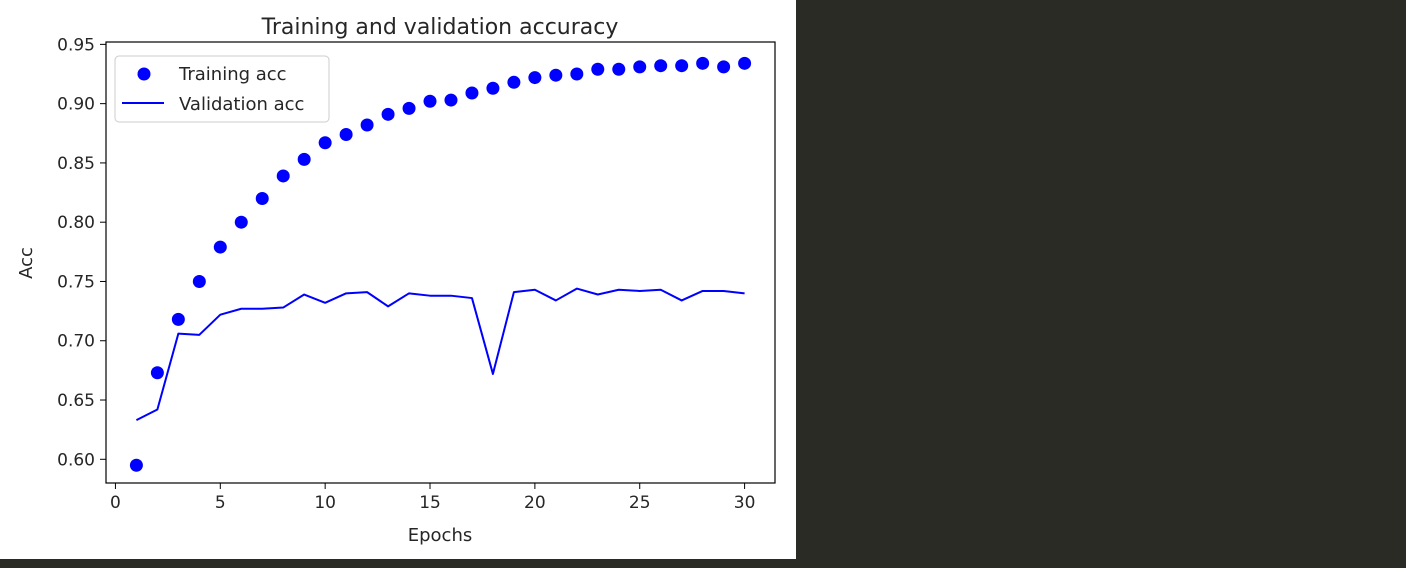  What do you see at coordinates (76, 401) in the screenshot?
I see `y-tick-label: 0.65` at bounding box center [76, 401].